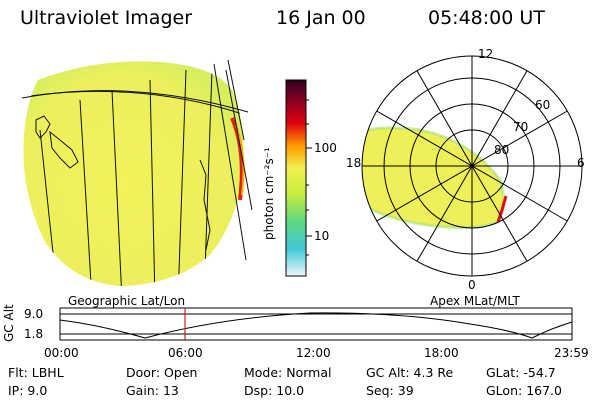 Image resolution: width=600 pixels, height=400 pixels. Describe the element at coordinates (309, 372) in the screenshot. I see `info-mode-value: Normal` at that location.